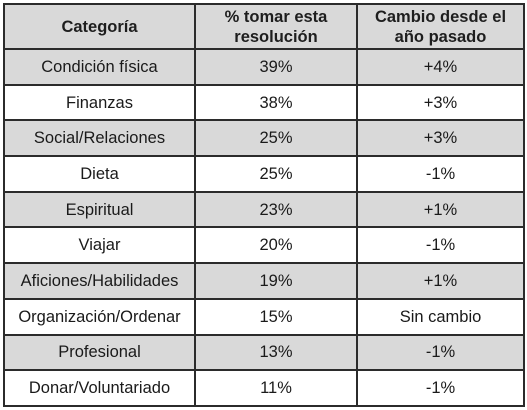 The width and height of the screenshot is (527, 410). What do you see at coordinates (99, 352) in the screenshot?
I see `cell-category: Profesional` at bounding box center [99, 352].